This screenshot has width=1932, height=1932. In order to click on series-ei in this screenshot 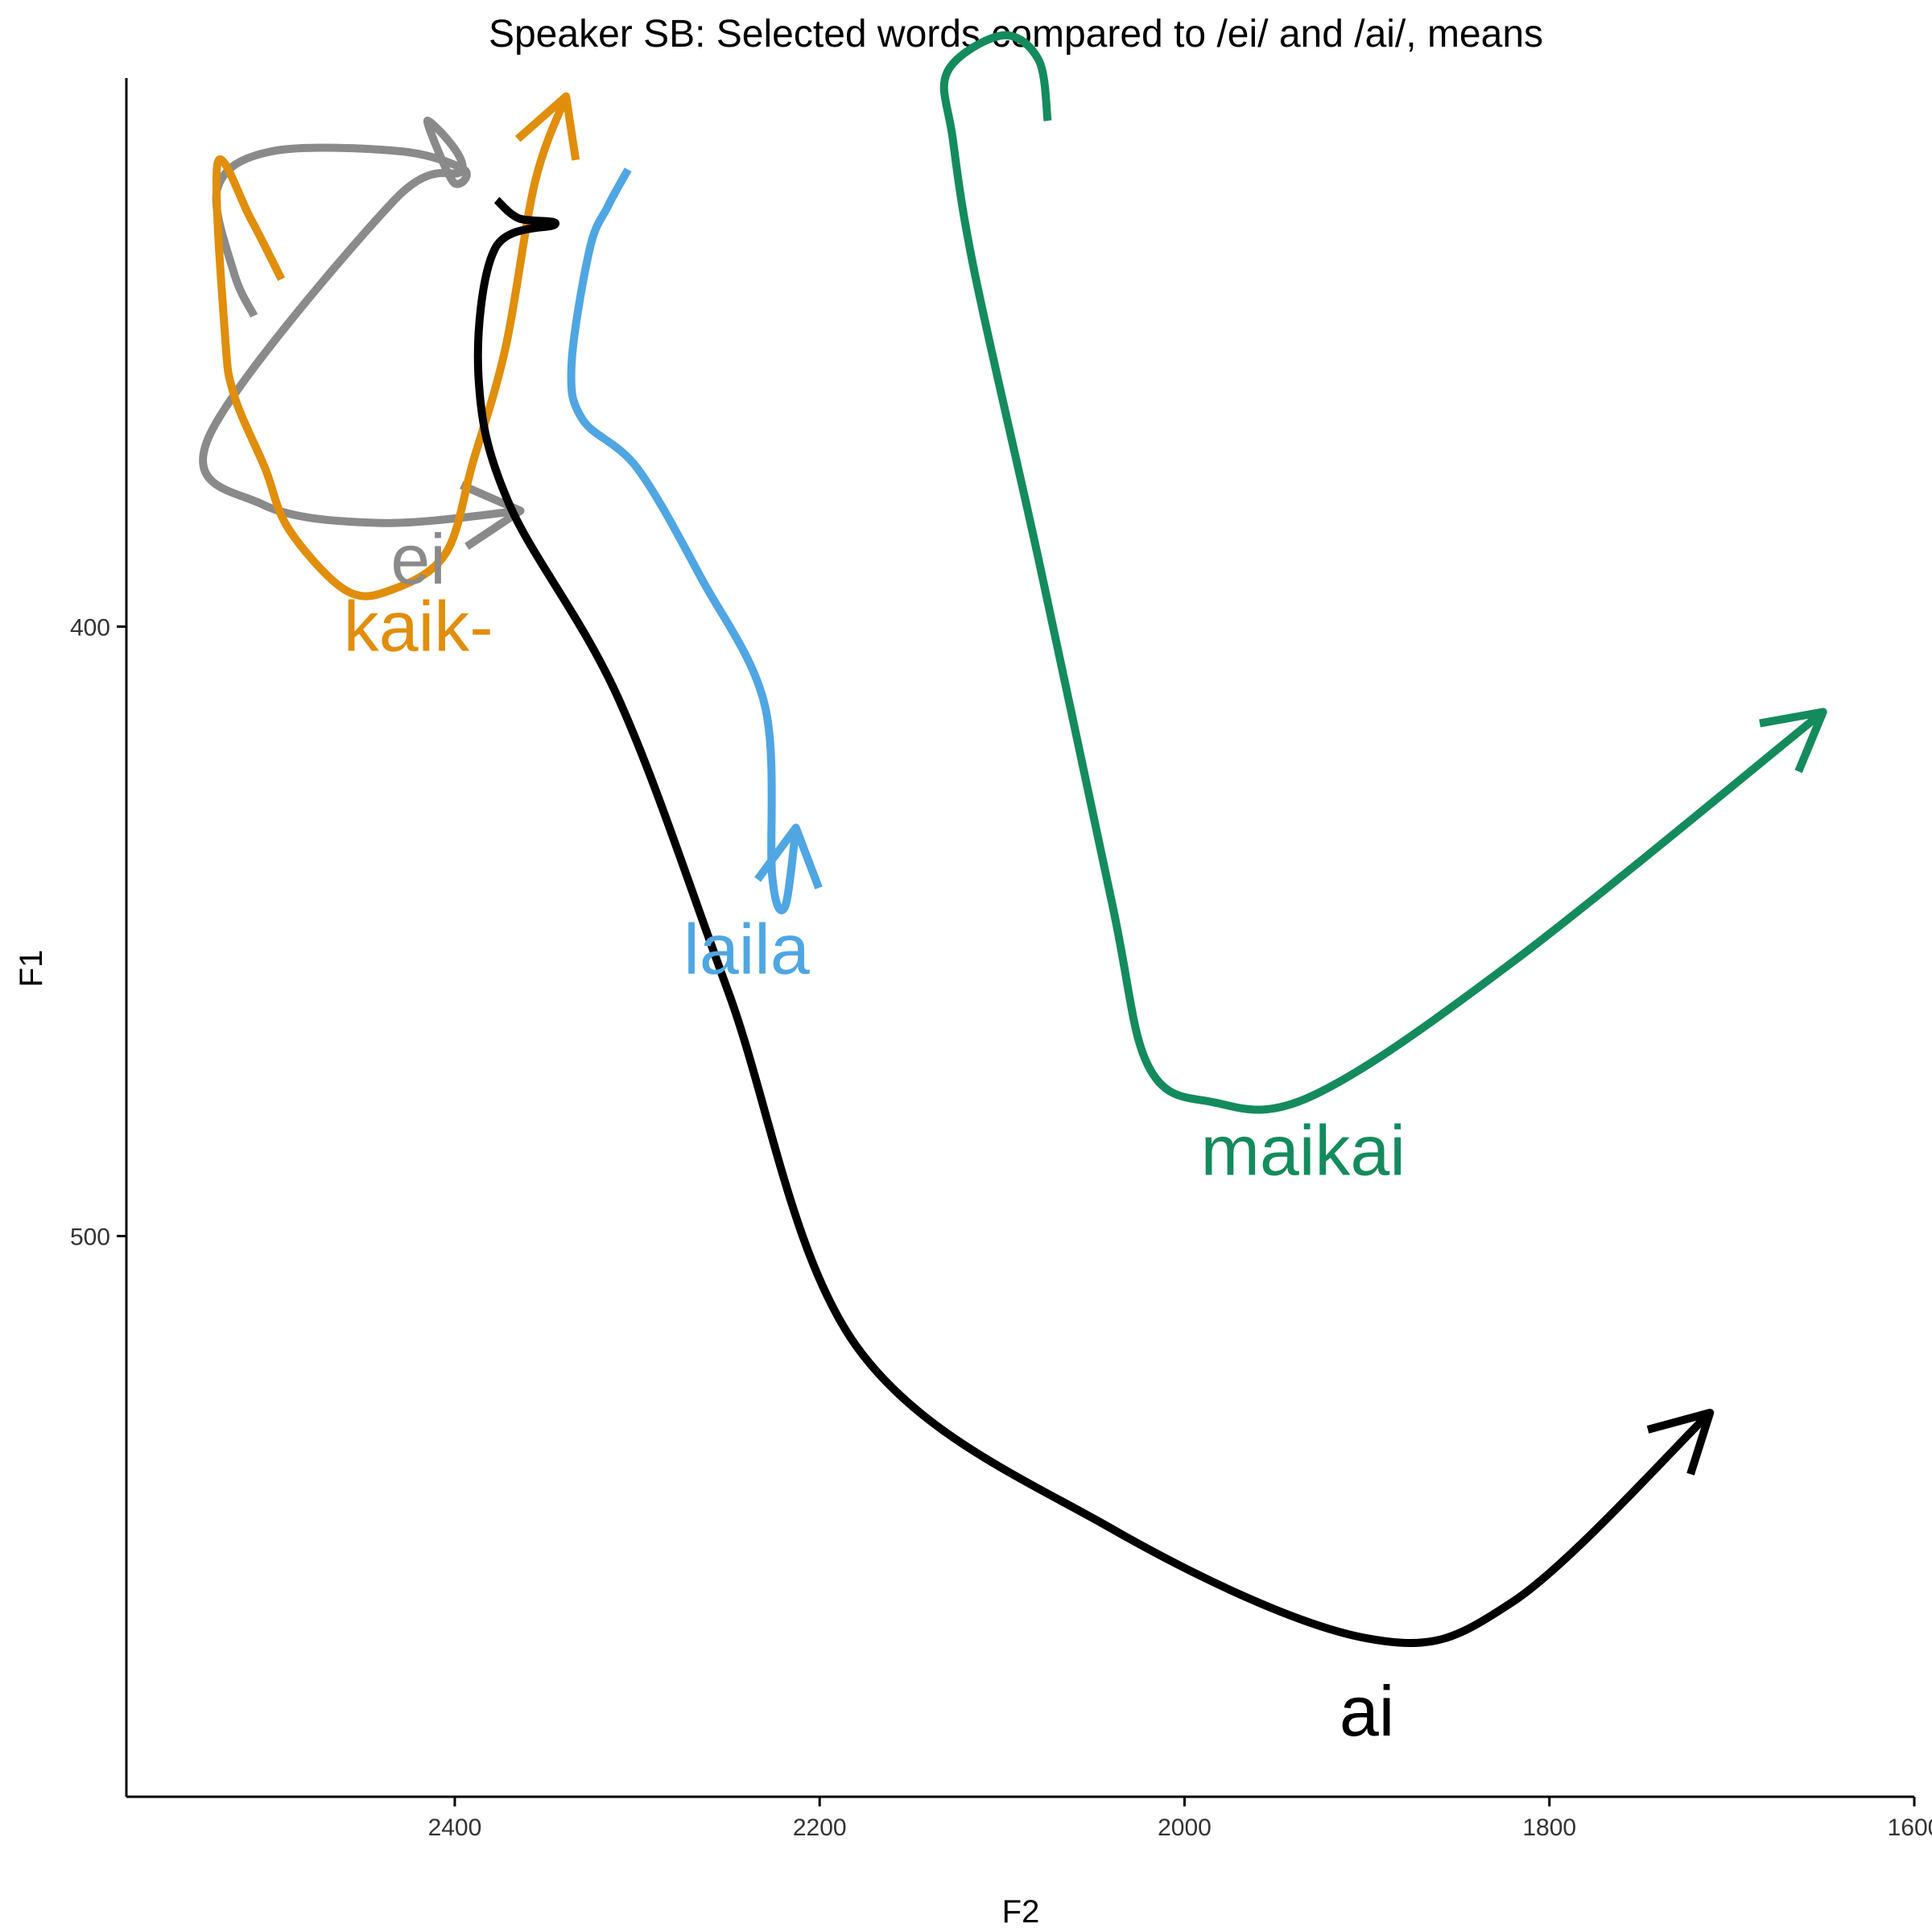, I will do `click(362, 333)`.